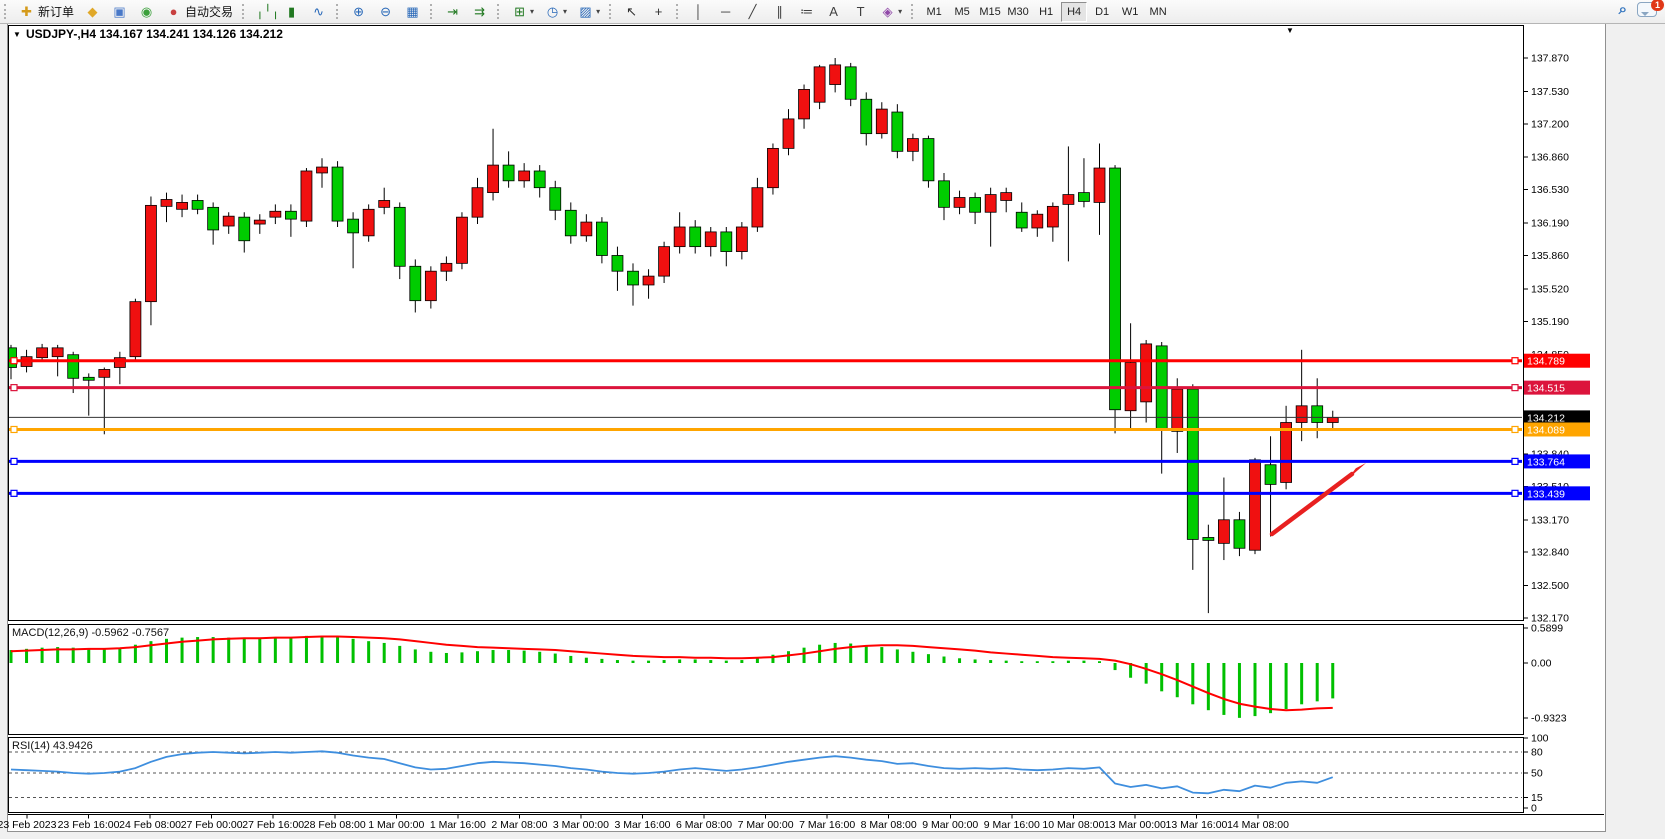 The width and height of the screenshot is (1665, 839). I want to click on zoom-in-icon: ⊕, so click(358, 11).